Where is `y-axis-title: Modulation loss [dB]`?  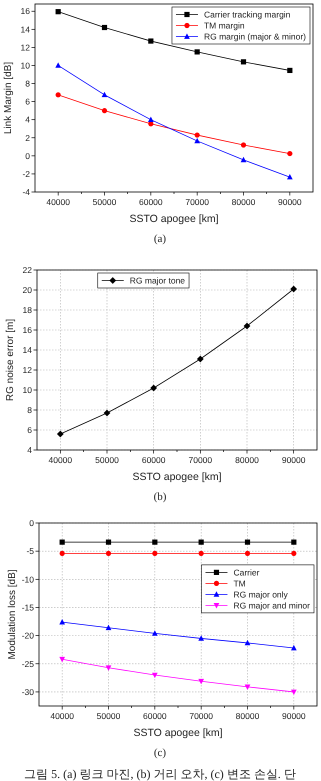
y-axis-title: Modulation loss [dB] is located at coordinates (12, 614).